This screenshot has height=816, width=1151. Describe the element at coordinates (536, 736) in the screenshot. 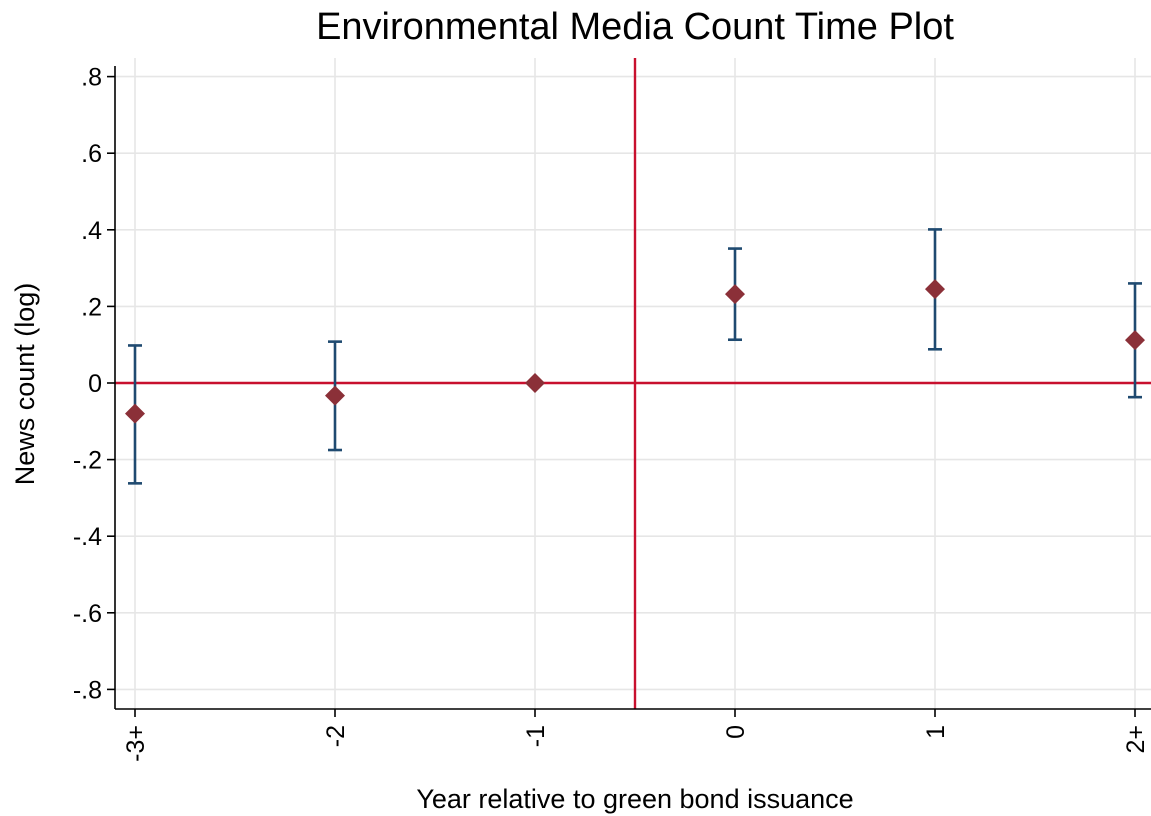

I see `x-tick-label: -1` at that location.